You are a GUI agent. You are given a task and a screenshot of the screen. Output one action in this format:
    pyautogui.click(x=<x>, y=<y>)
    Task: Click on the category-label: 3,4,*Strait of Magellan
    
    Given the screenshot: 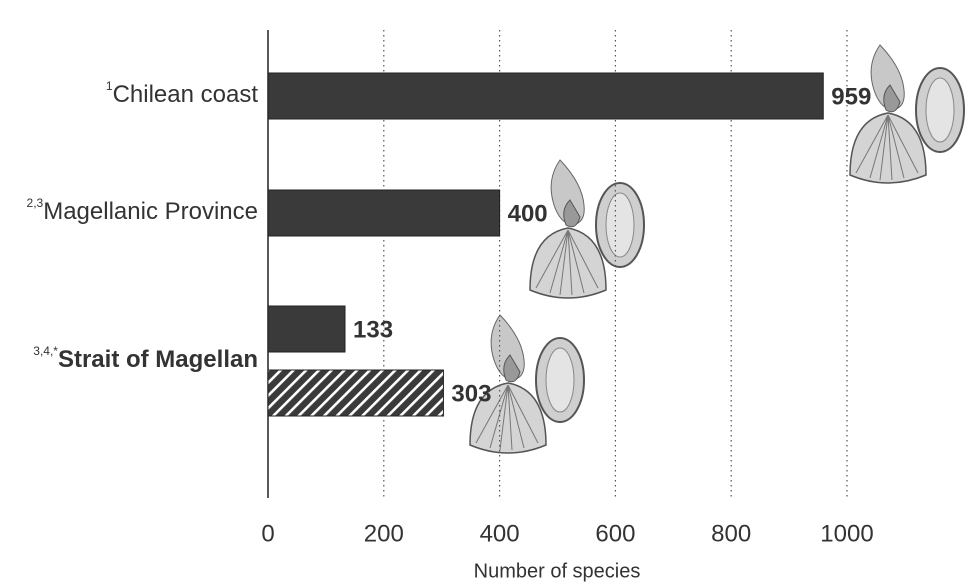 What is the action you would take?
    pyautogui.click(x=145, y=358)
    